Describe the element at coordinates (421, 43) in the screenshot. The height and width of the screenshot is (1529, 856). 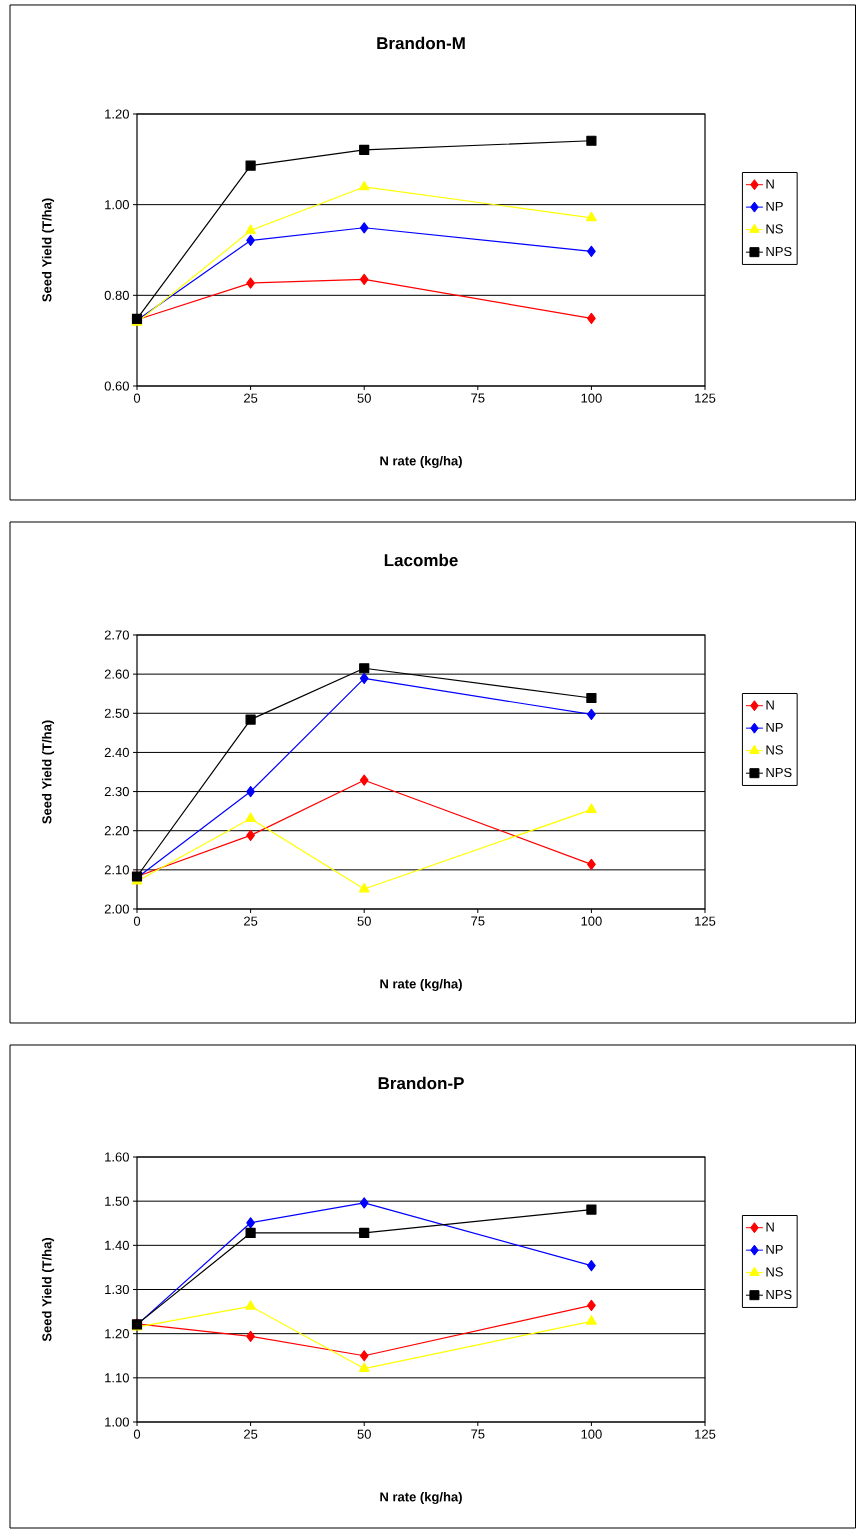
I see `chart-title: Brandon-M` at that location.